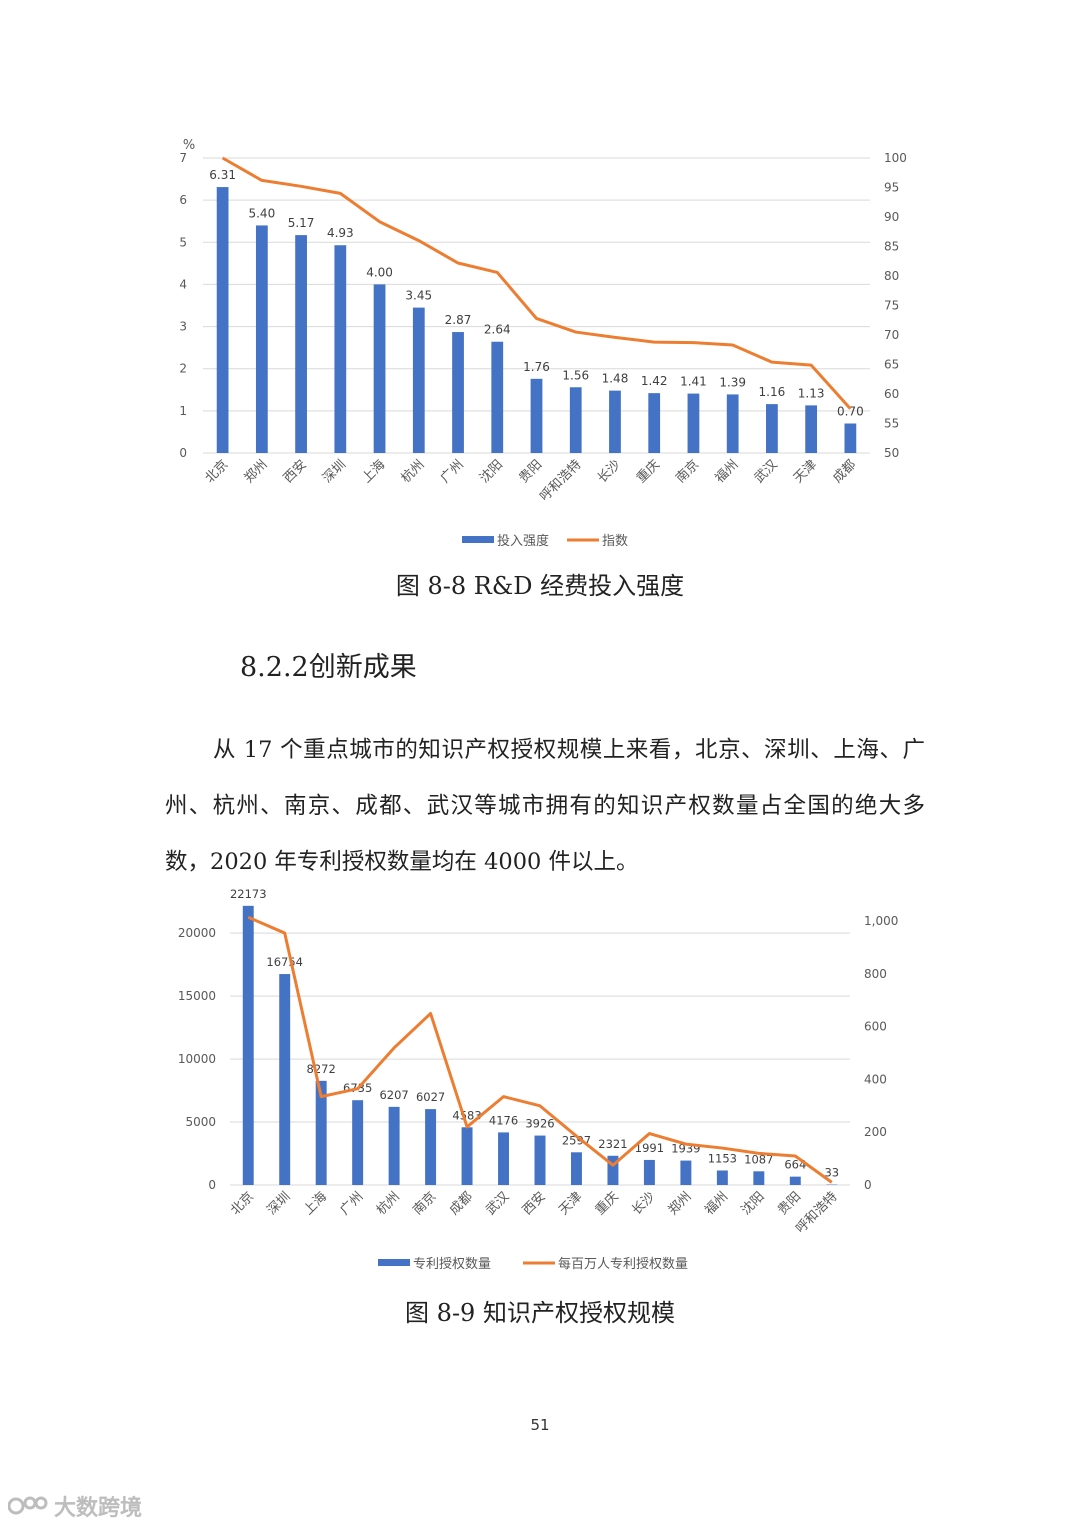  Describe the element at coordinates (98, 1508) in the screenshot. I see `watermark-text: 大数跨境` at that location.